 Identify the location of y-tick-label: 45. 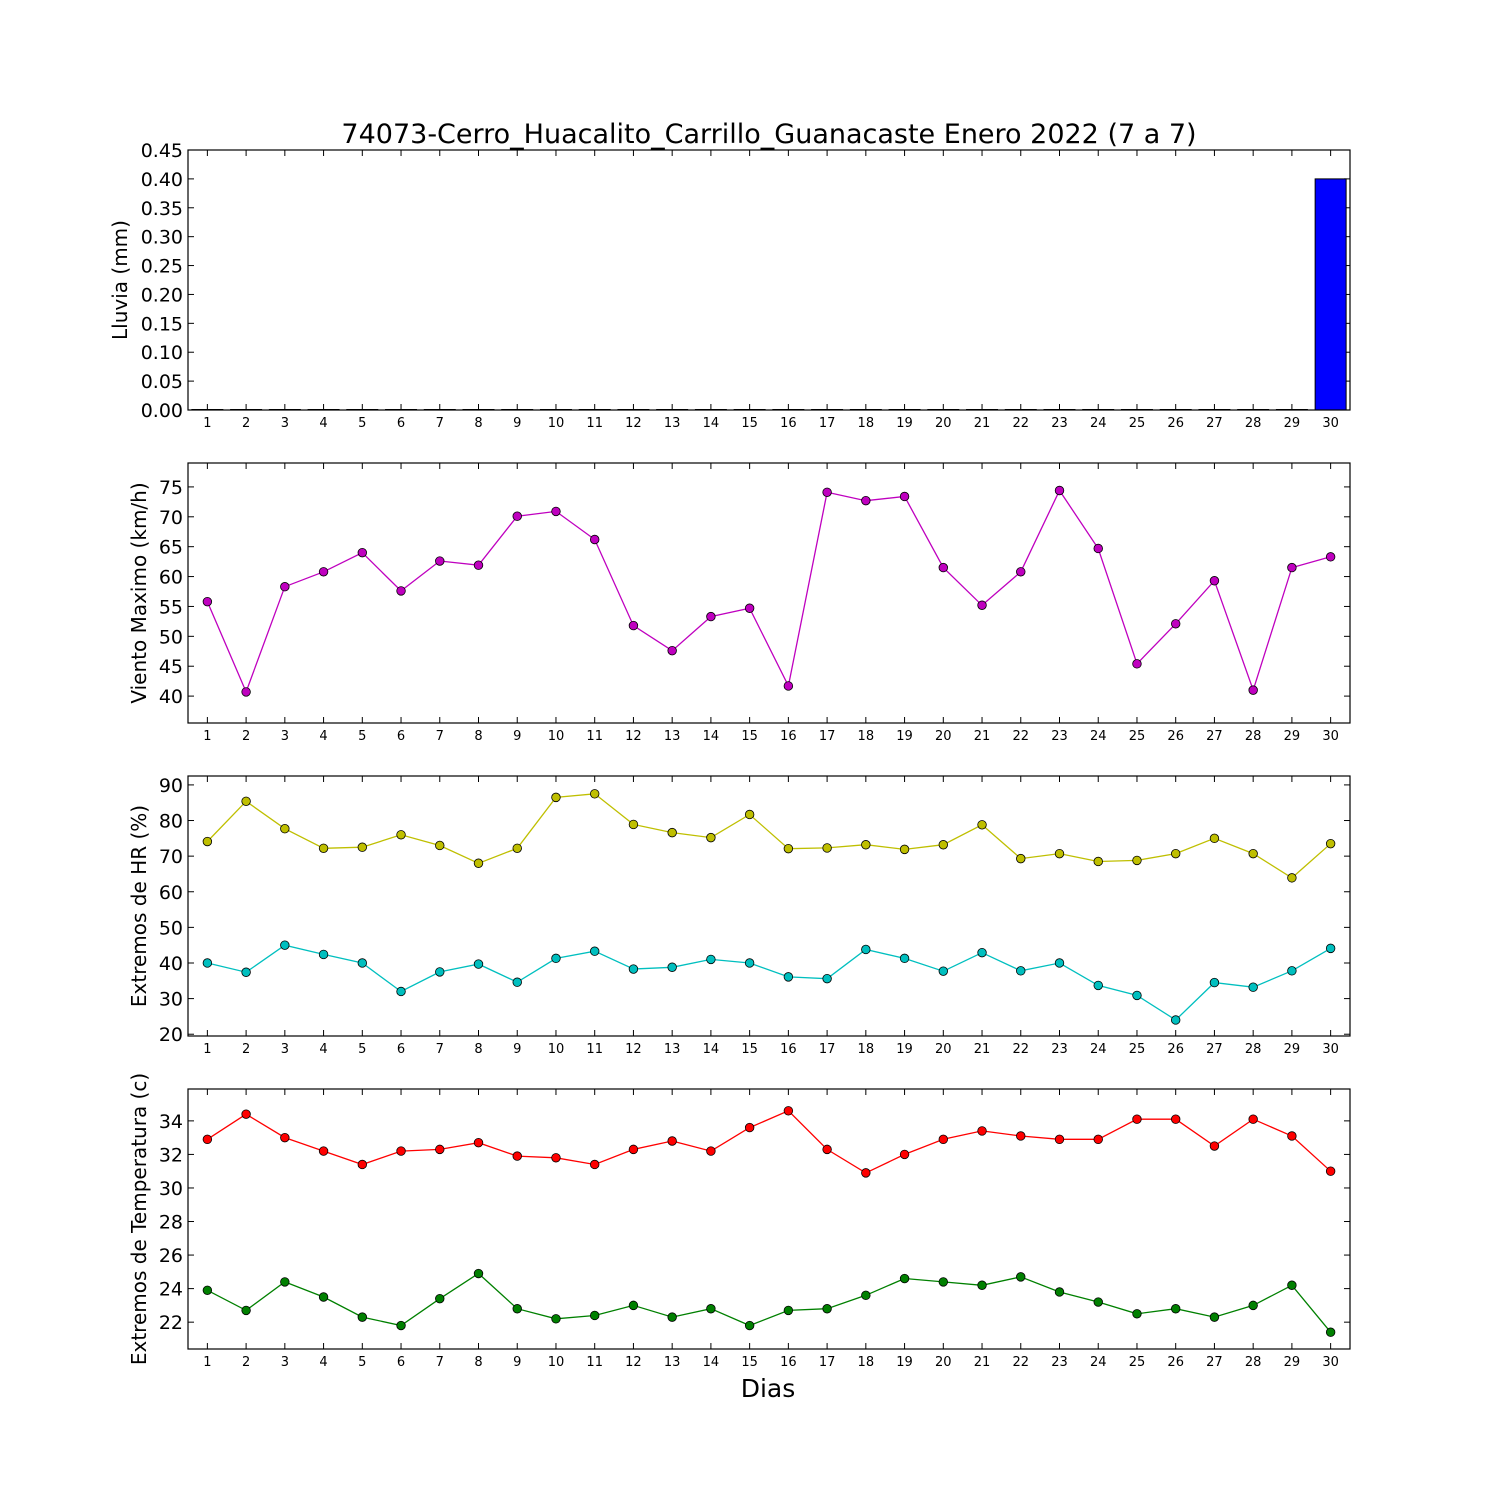
(171, 667).